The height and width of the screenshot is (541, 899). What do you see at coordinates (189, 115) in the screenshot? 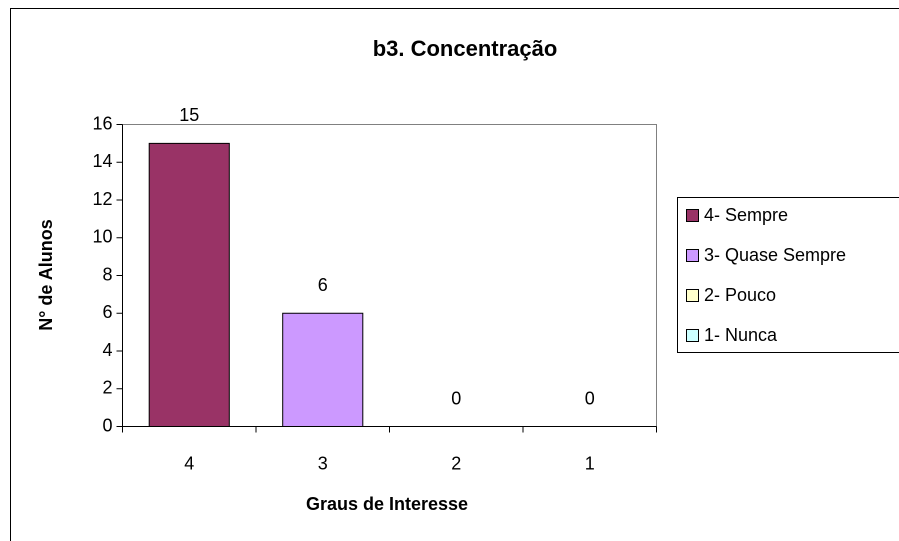
I see `data-label: 15` at bounding box center [189, 115].